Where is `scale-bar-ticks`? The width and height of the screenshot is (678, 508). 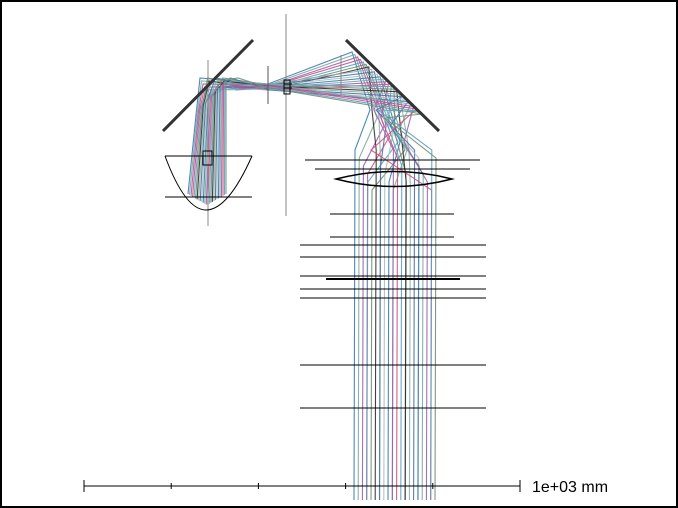 scale-bar-ticks is located at coordinates (302, 486).